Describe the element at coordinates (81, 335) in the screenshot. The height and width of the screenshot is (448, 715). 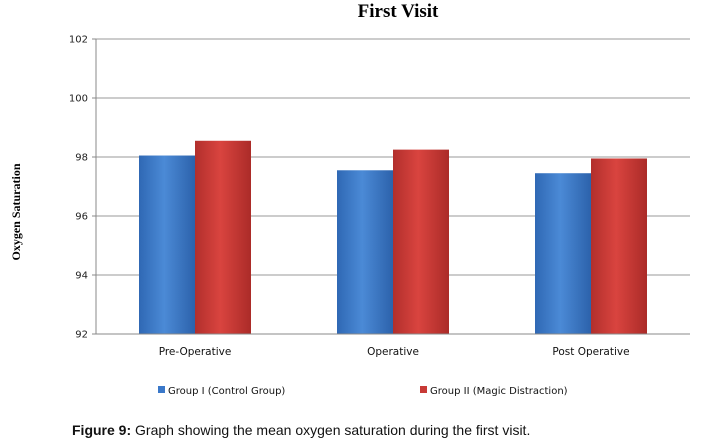
I see `y-tick-label: 92` at that location.